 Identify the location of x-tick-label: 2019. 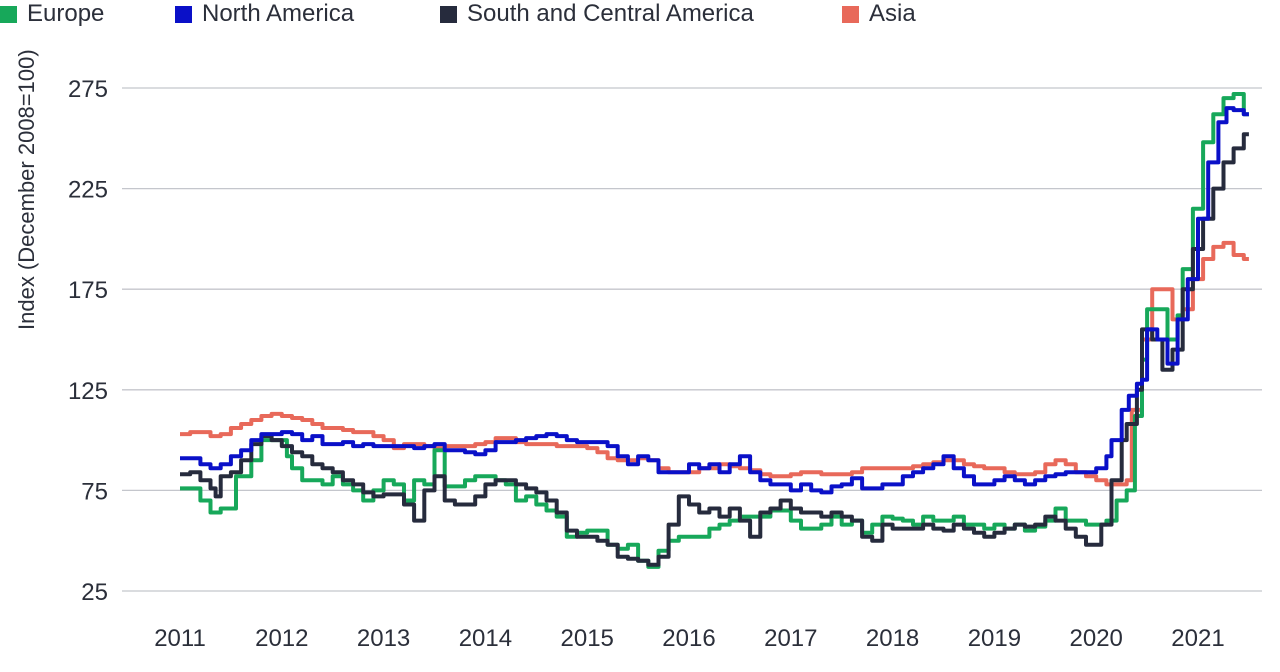
(994, 638).